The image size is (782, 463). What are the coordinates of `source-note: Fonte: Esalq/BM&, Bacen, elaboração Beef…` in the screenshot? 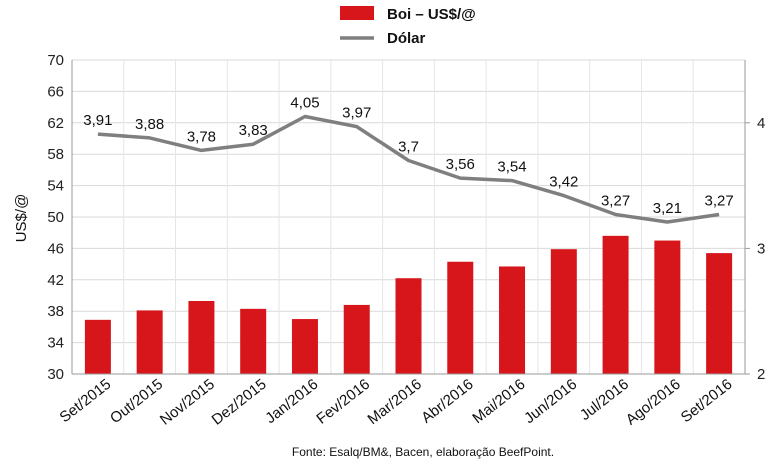 It's located at (423, 452).